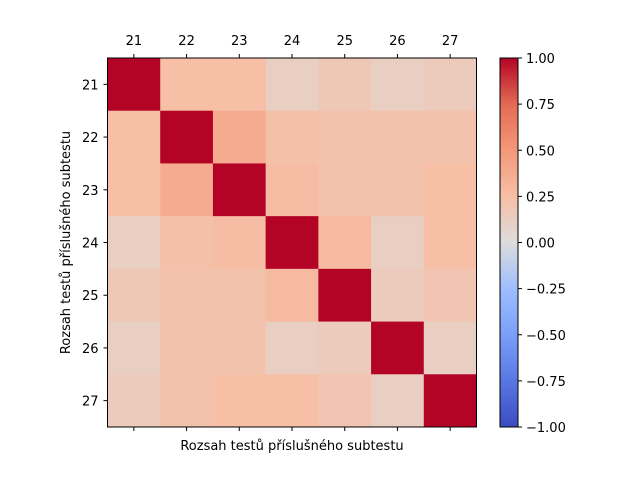  Describe the element at coordinates (90, 349) in the screenshot. I see `y-tick-label: 26` at that location.